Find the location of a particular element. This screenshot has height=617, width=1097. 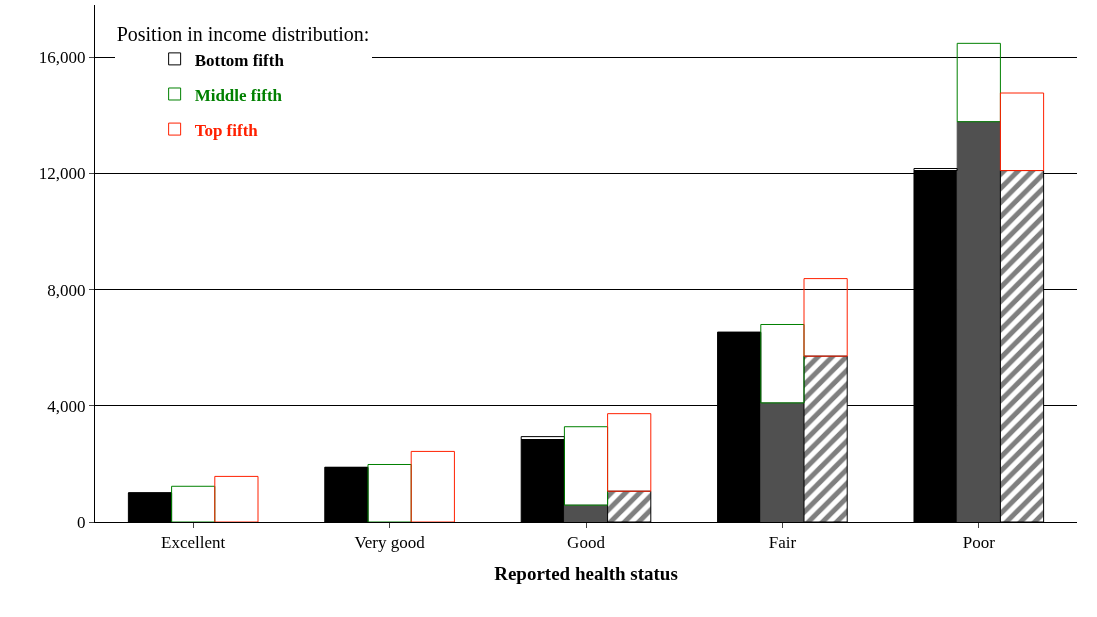

legend-title: Position in income distribution: is located at coordinates (243, 34).